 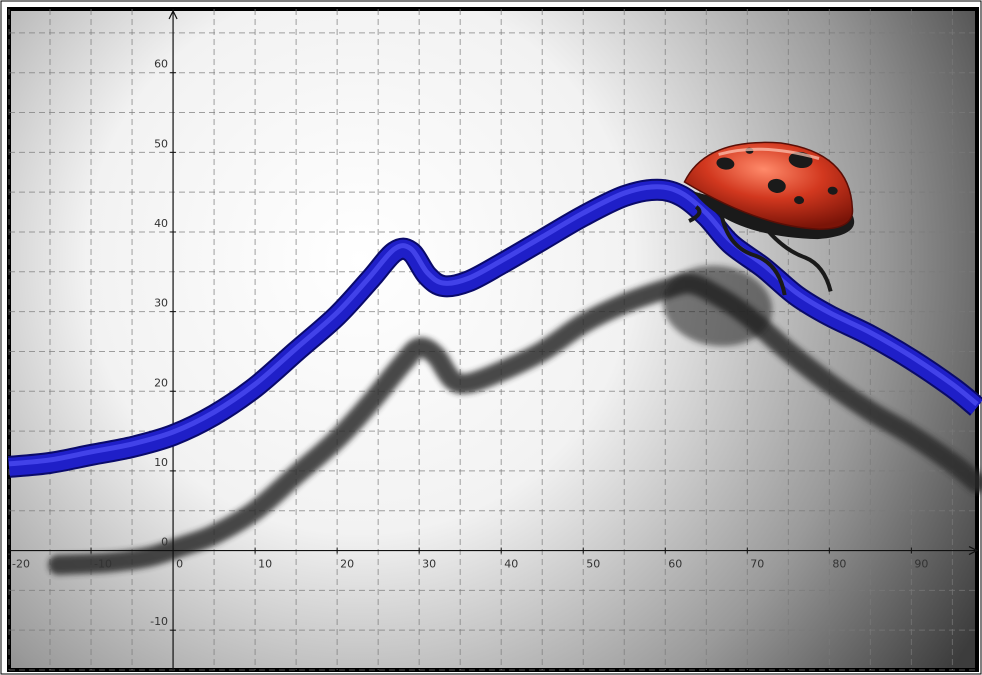 I want to click on x-tick-label: 60, so click(x=675, y=564).